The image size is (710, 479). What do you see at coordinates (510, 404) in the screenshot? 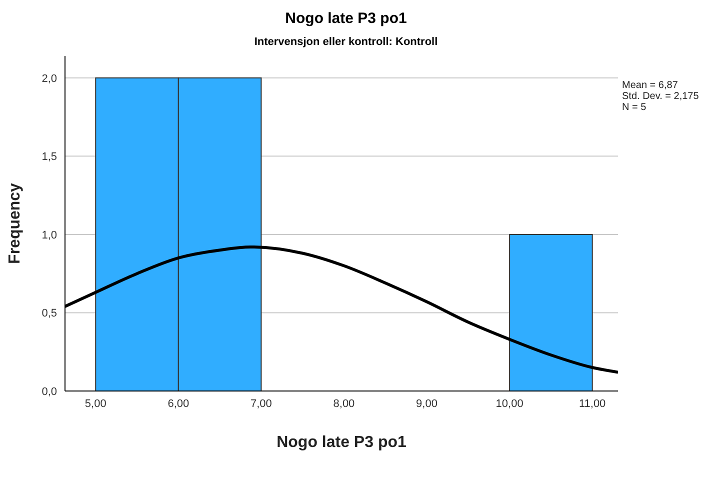
I see `x-tick-label: 10,00` at bounding box center [510, 404].